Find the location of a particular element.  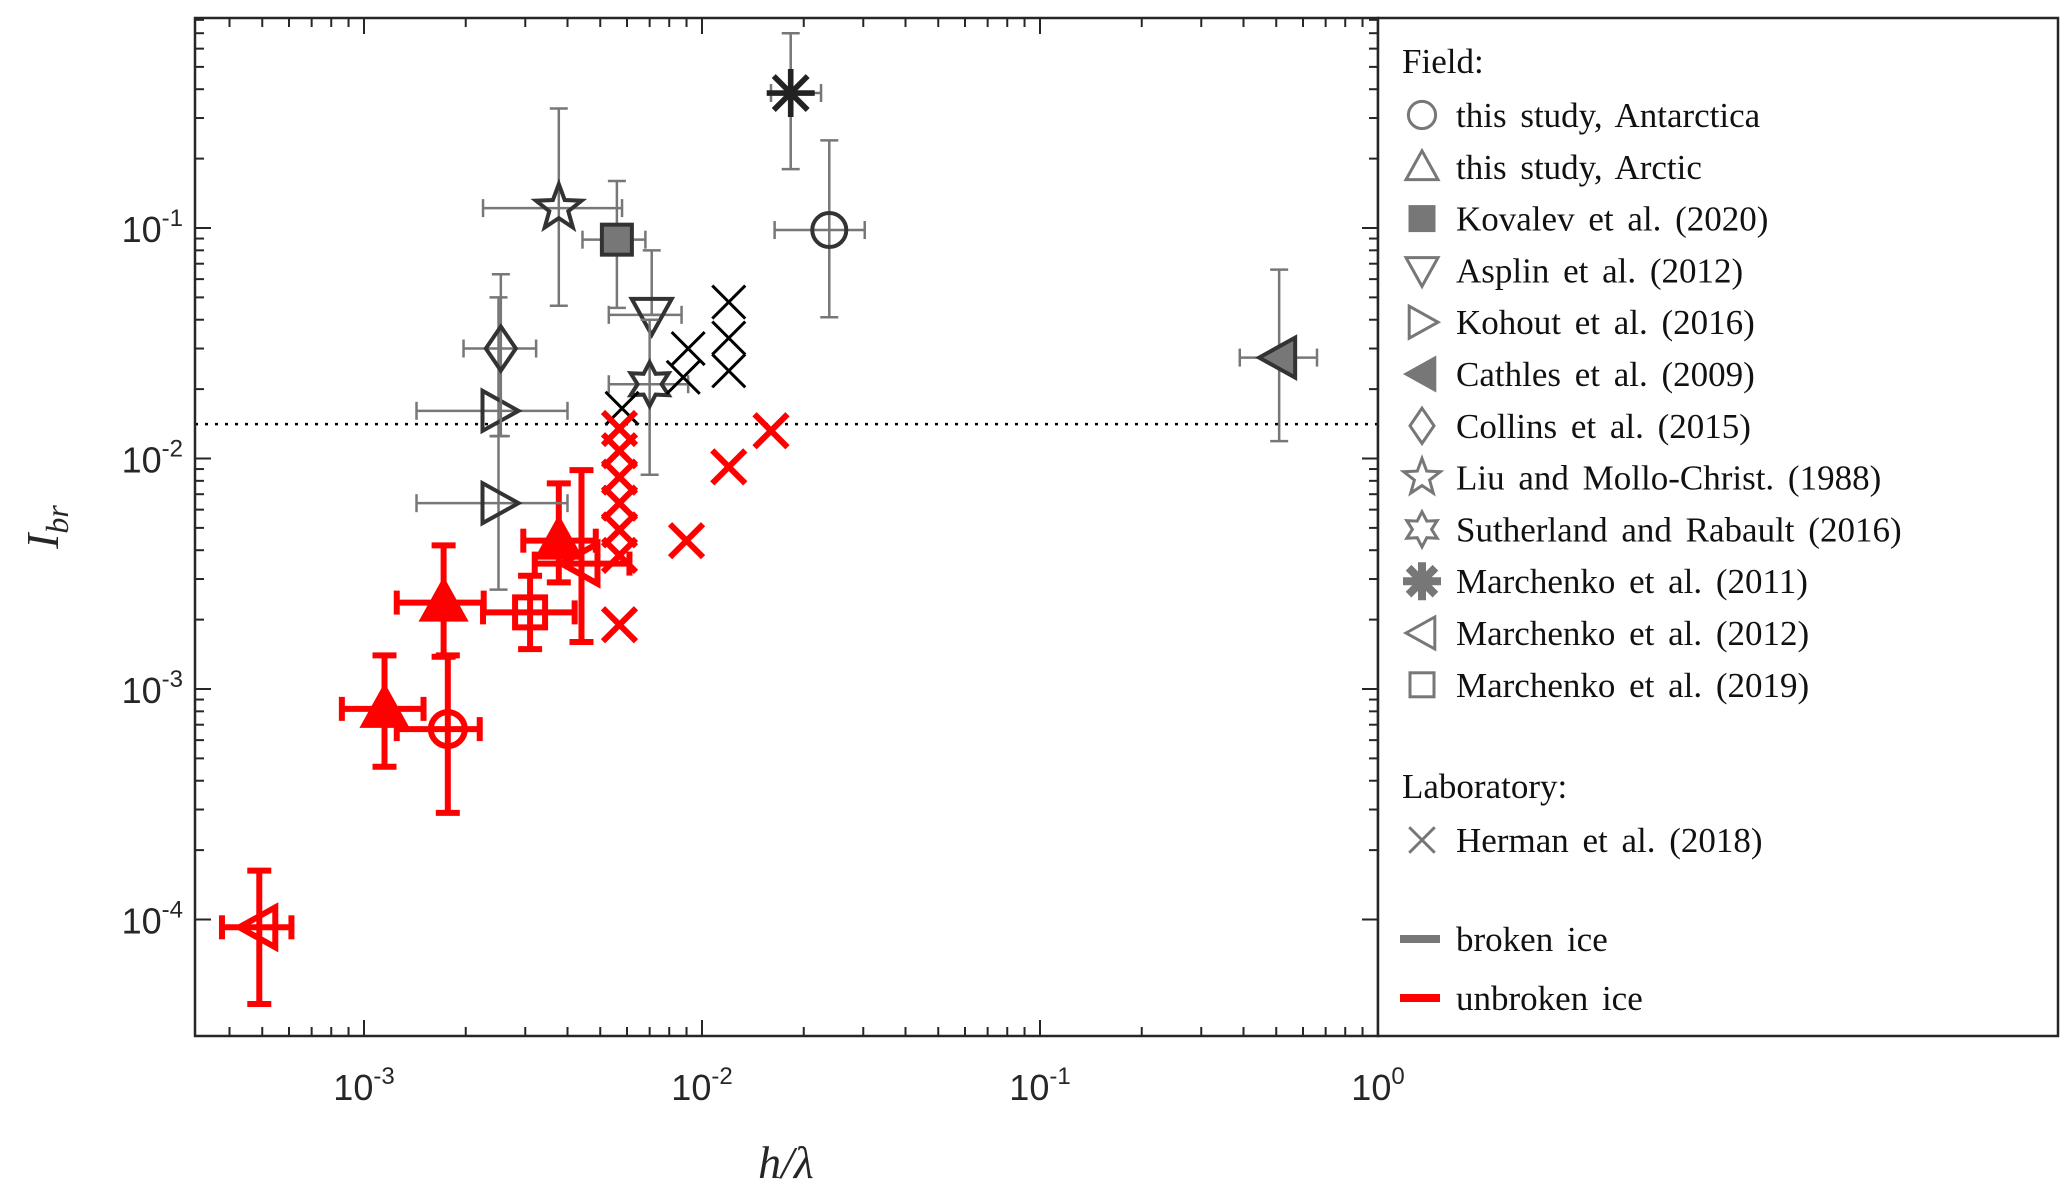

legend-item-label: this study, Arctic is located at coordinates (1579, 167).